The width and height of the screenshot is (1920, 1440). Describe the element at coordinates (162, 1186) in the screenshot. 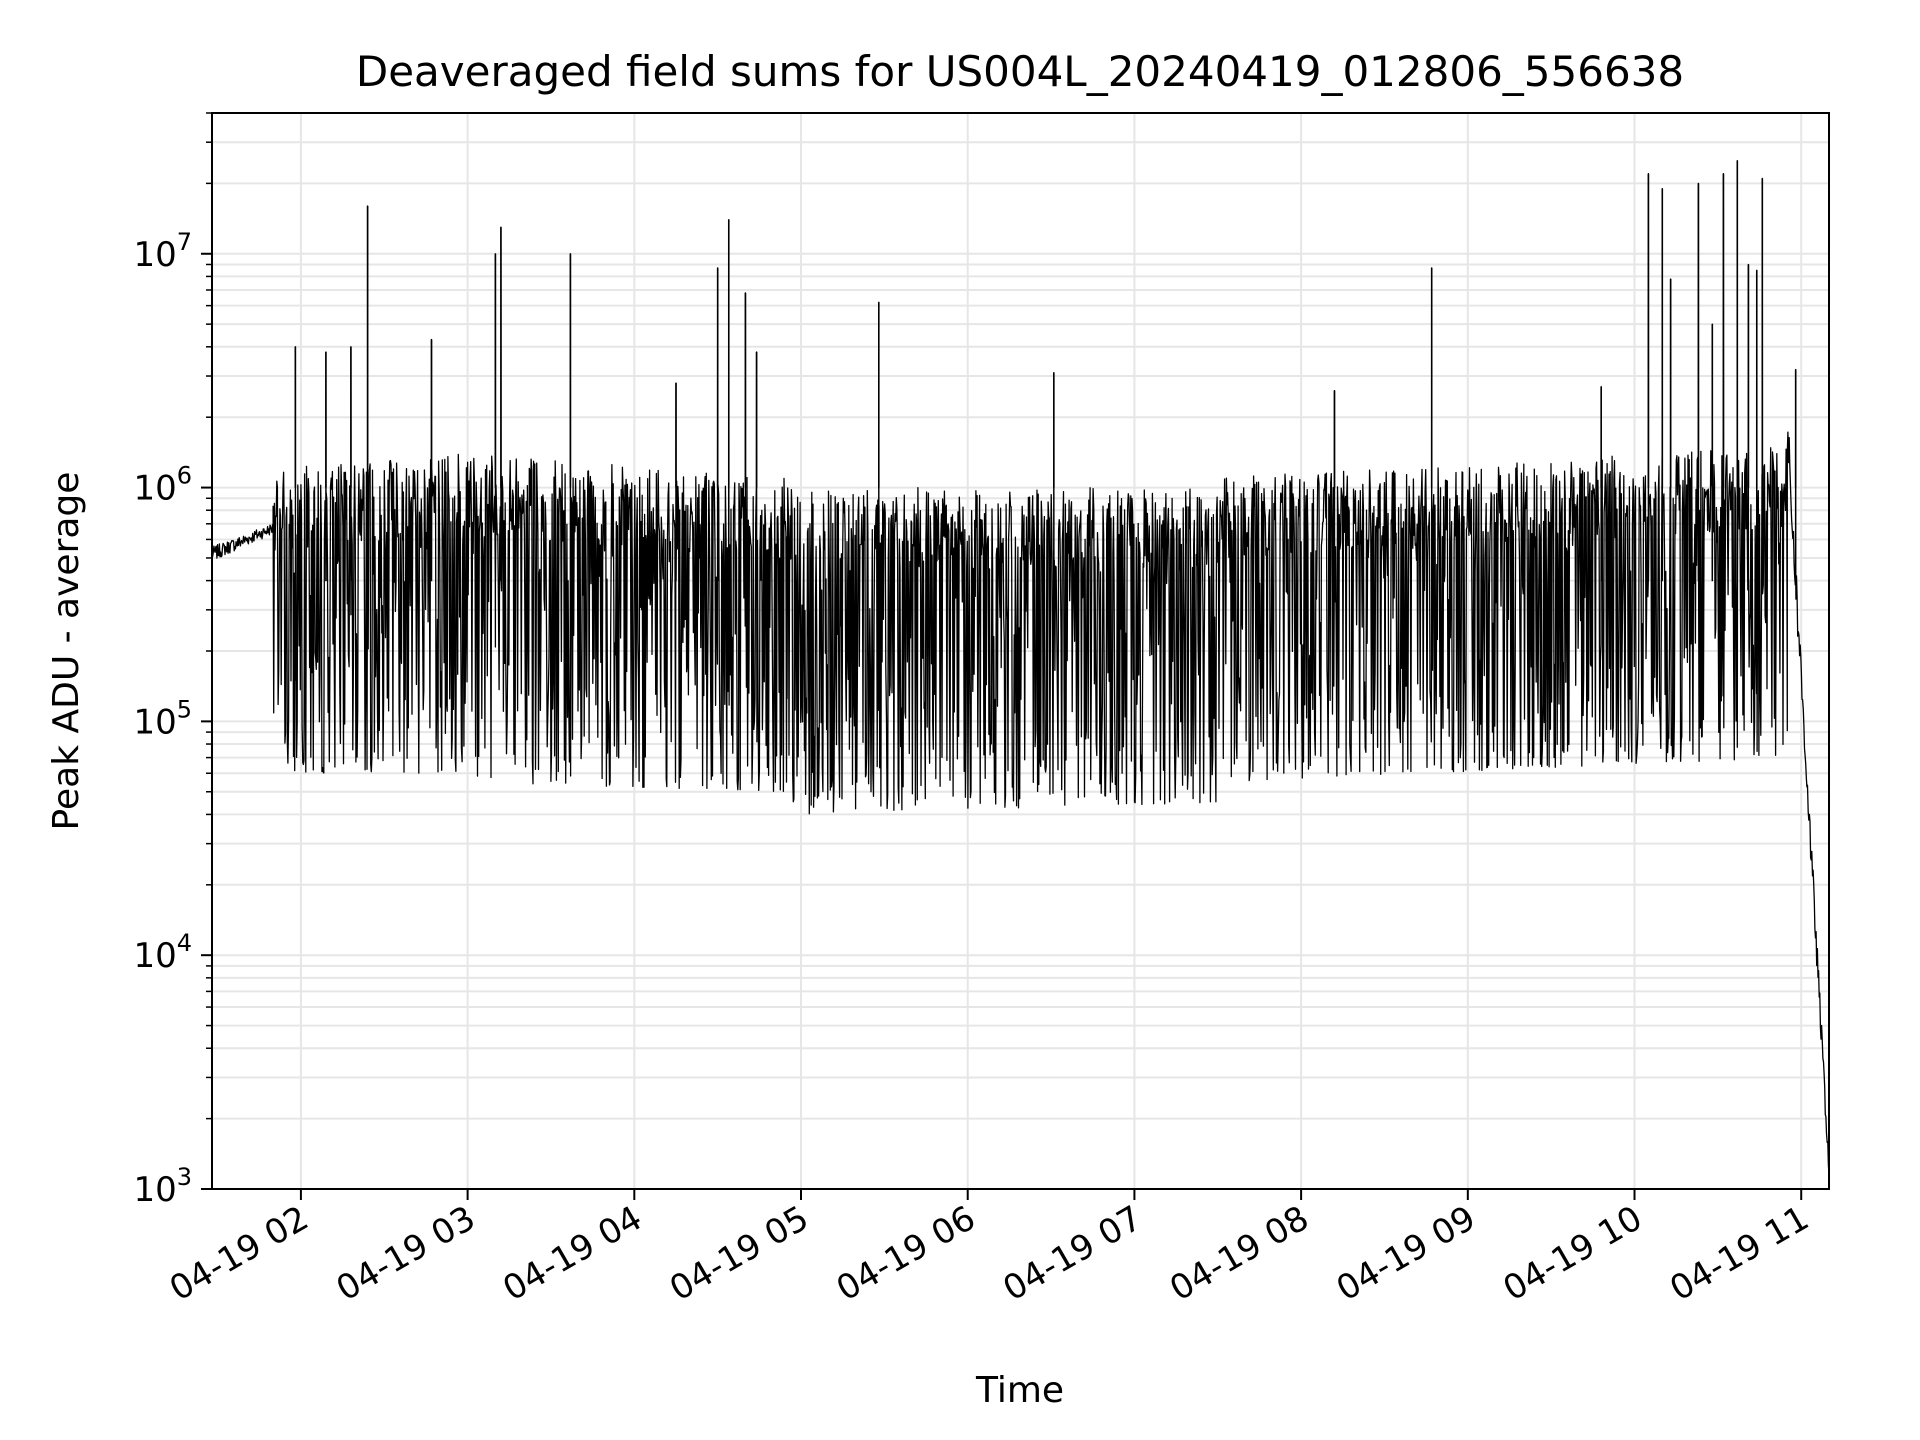

I see `y-tick-label: 10³` at that location.